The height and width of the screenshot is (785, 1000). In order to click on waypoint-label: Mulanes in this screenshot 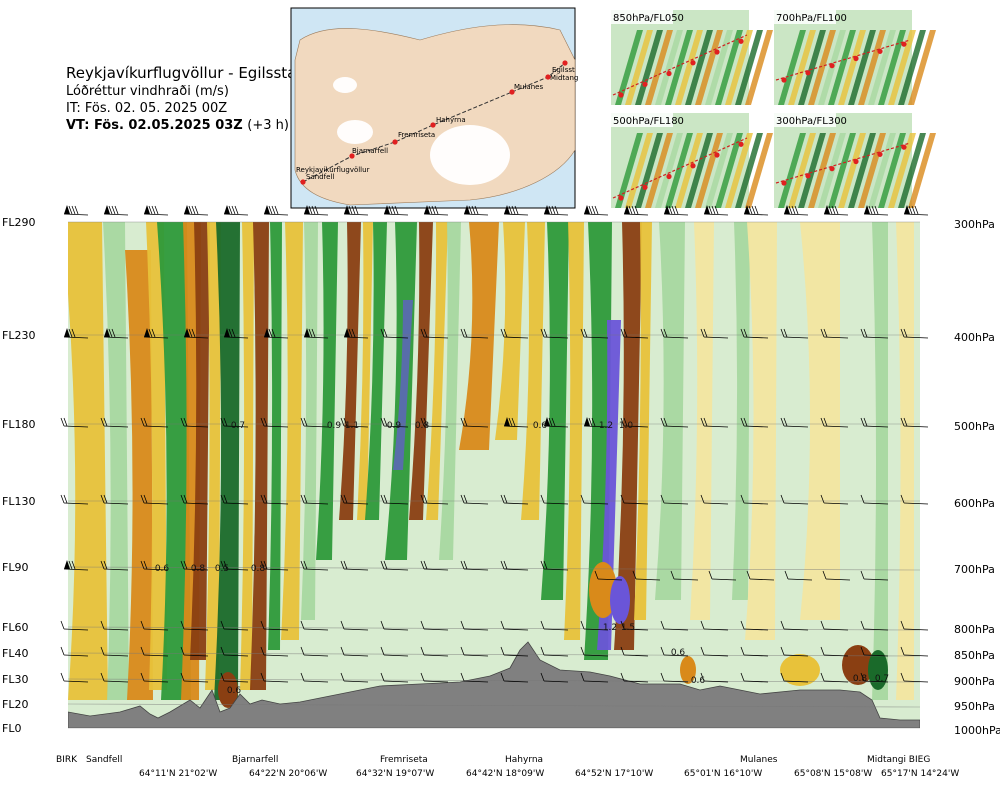, I will do `click(759, 760)`.